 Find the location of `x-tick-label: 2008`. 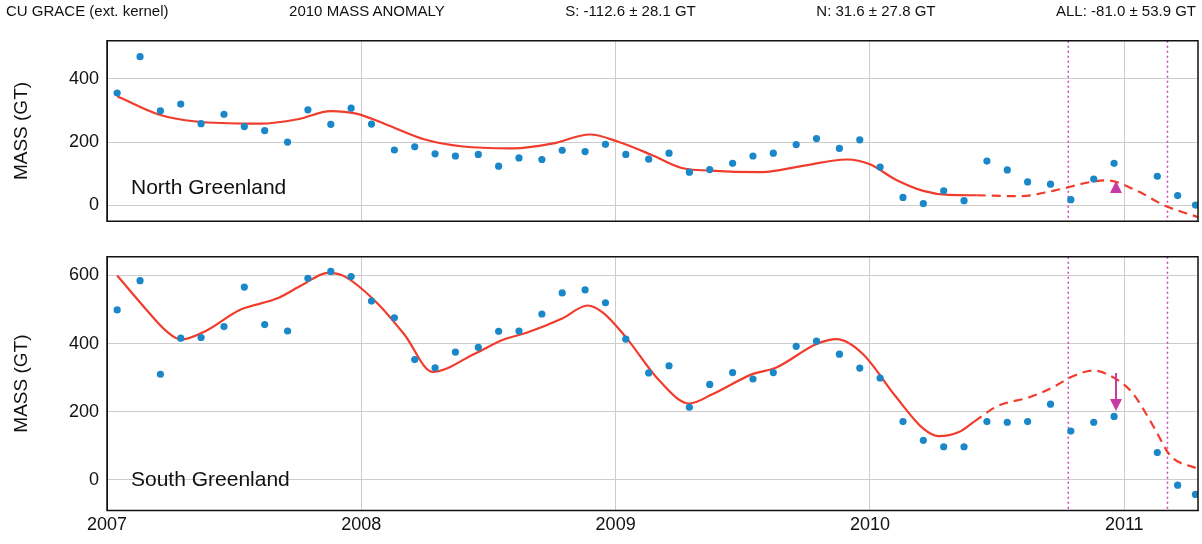

x-tick-label: 2008 is located at coordinates (361, 524).